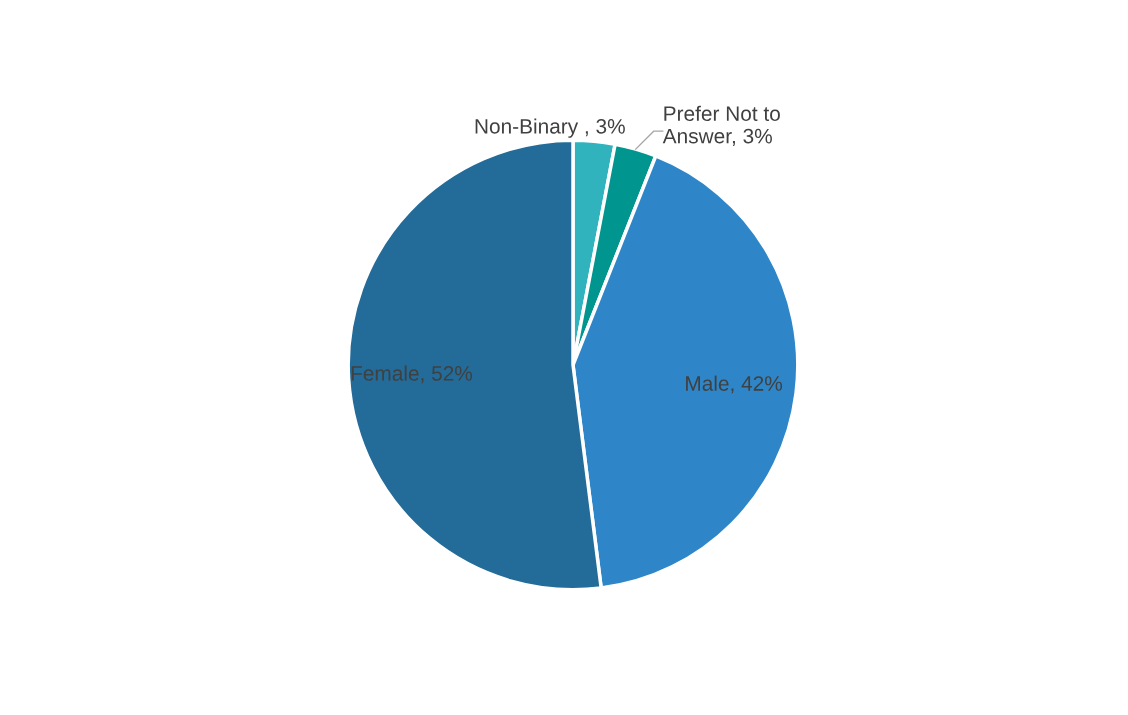  What do you see at coordinates (734, 384) in the screenshot?
I see `slice-label: Male, 42%` at bounding box center [734, 384].